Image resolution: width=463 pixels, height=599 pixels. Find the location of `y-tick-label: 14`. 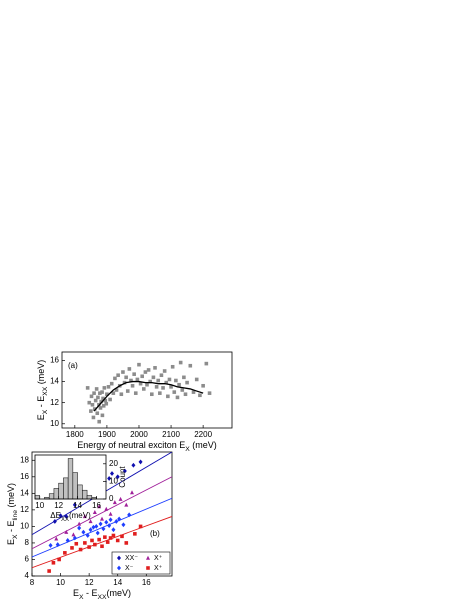

y-tick-label: 14 is located at coordinates (54, 381).